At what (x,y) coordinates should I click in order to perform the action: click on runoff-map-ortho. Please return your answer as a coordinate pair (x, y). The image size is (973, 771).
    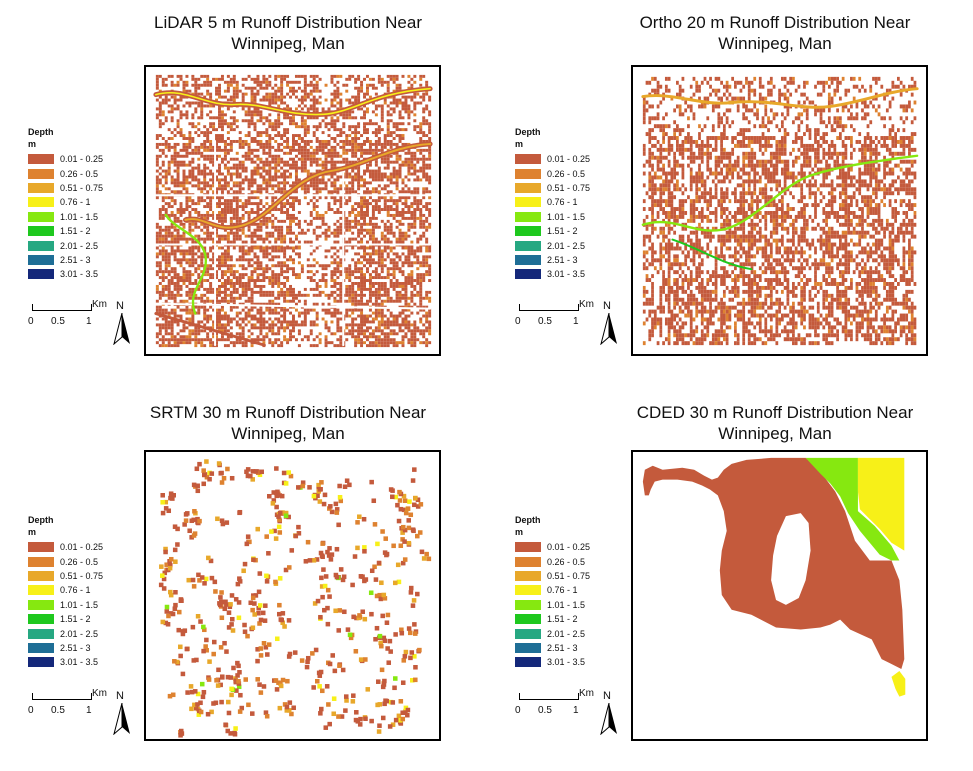
    Looking at the image, I should click on (780, 211).